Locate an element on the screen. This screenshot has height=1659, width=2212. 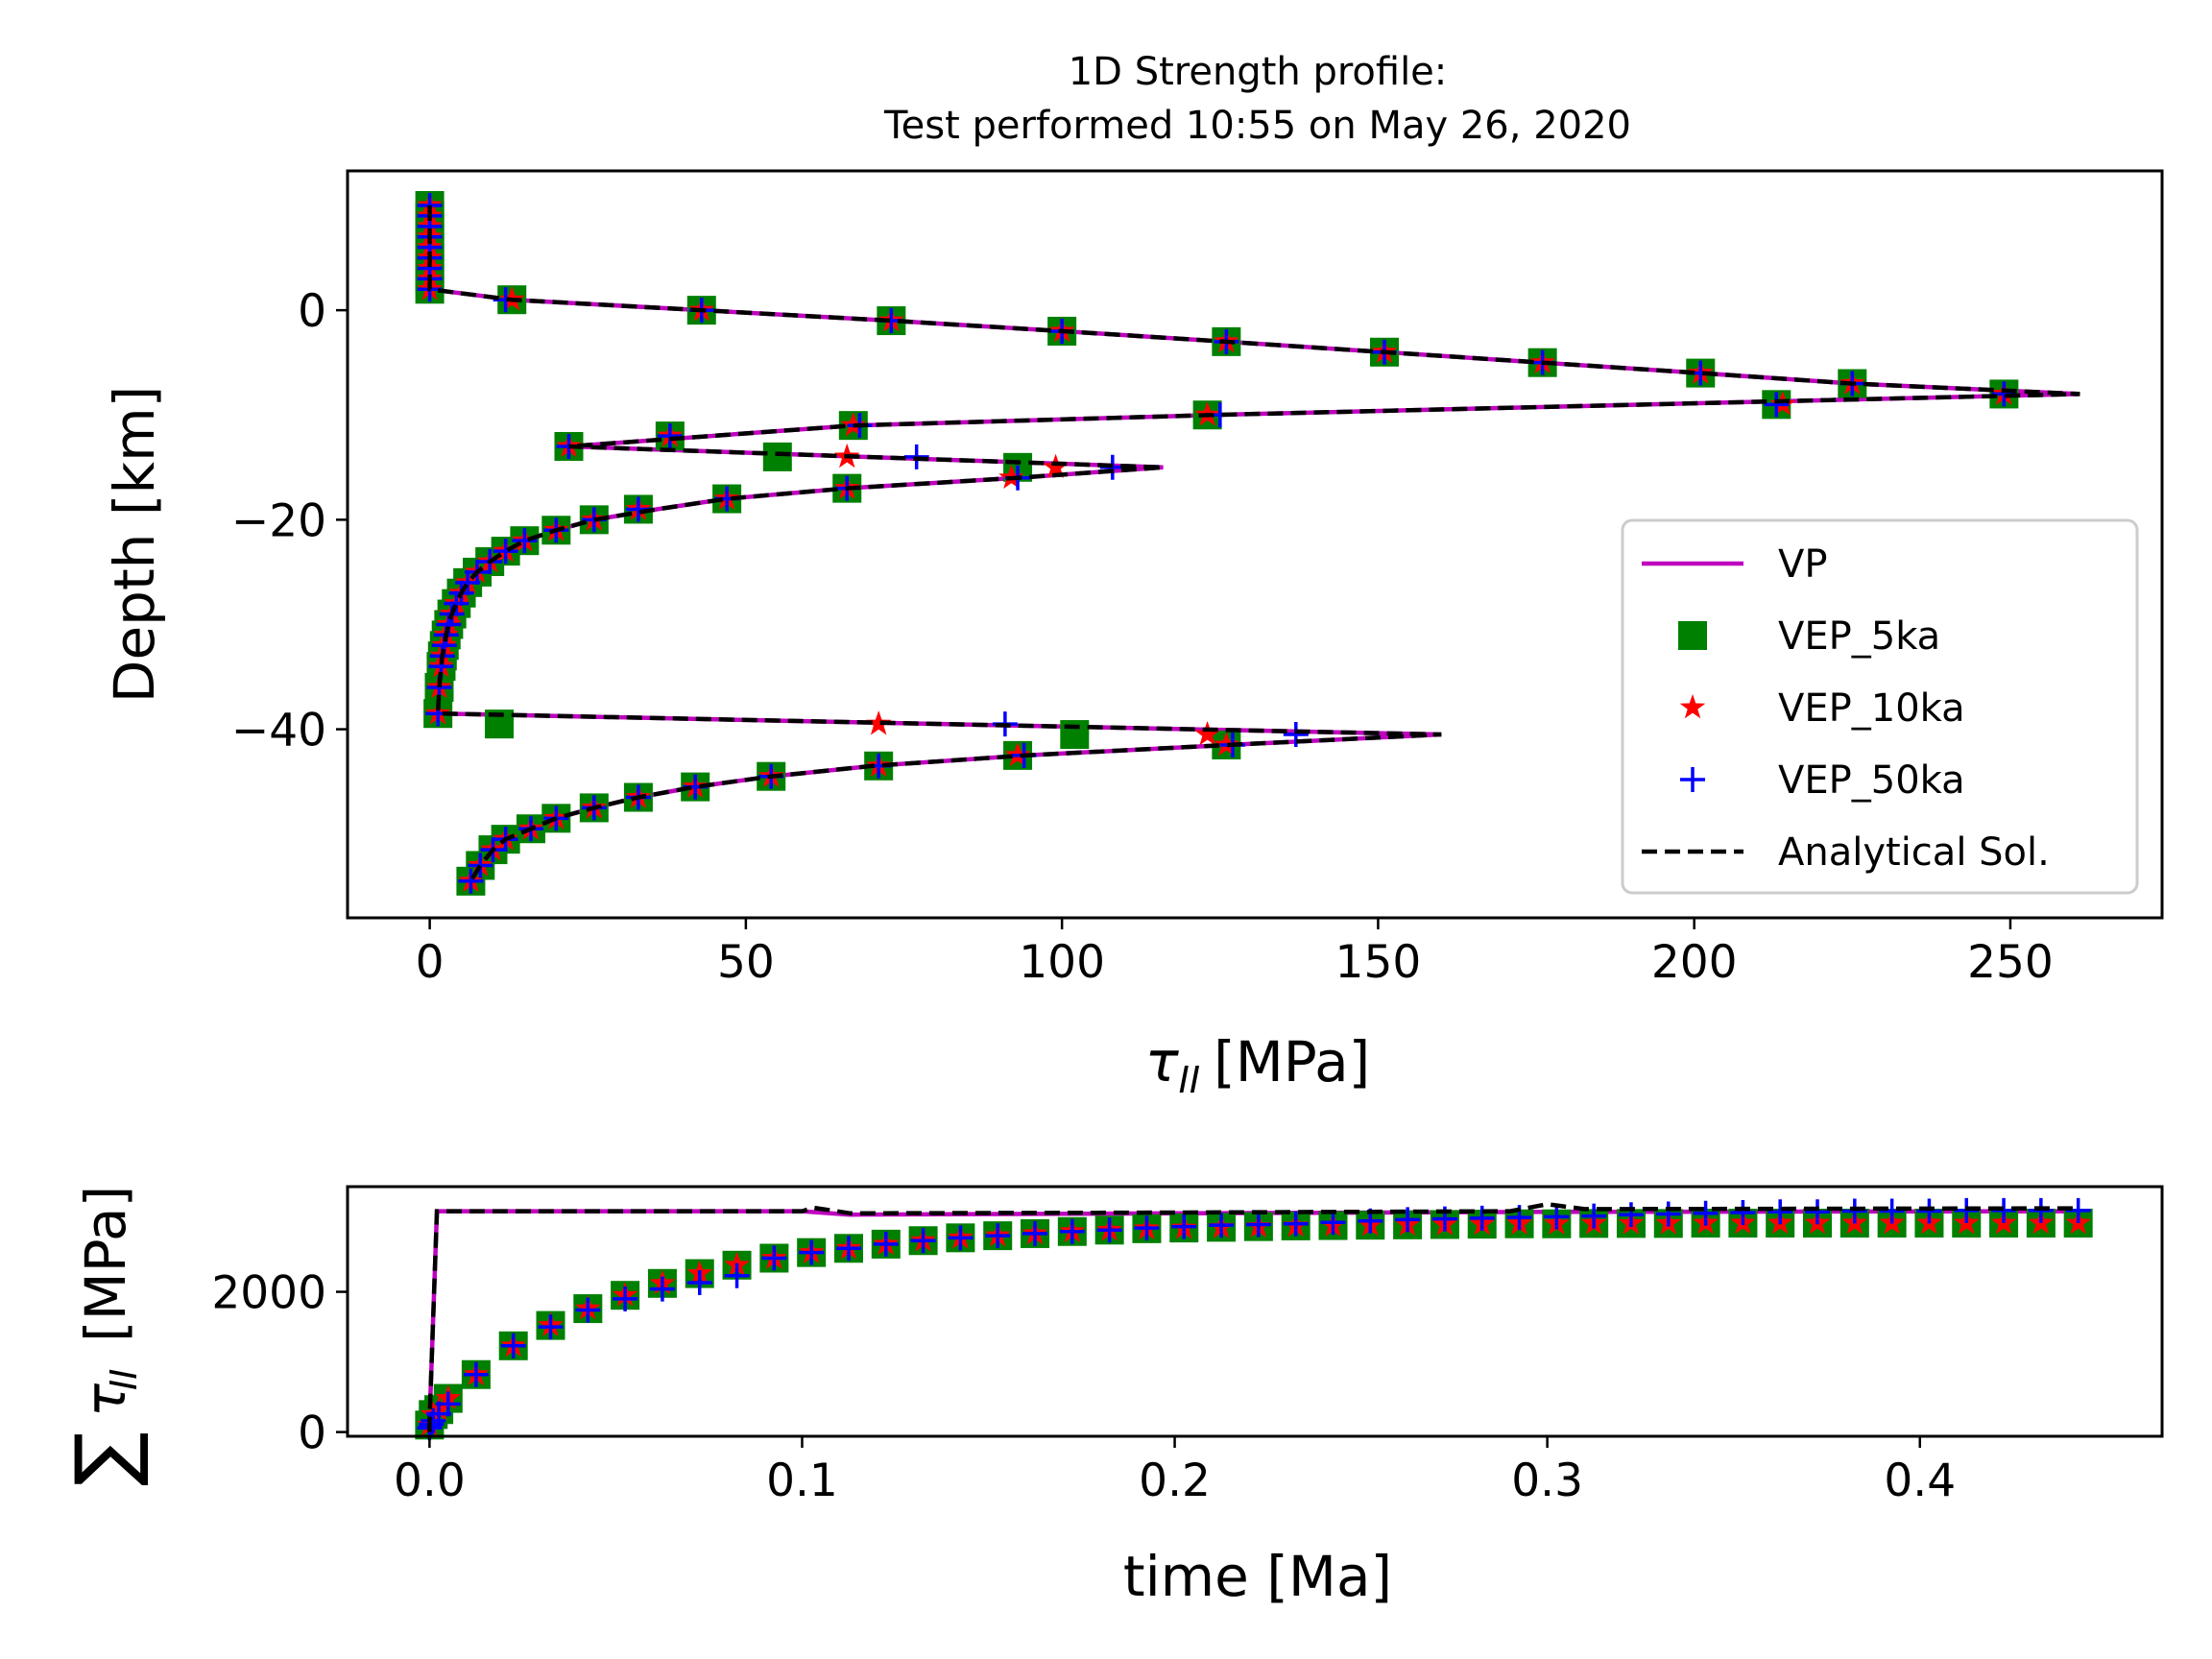
cumulative-x-ticks: 0.0 0.1 0.2 0.3 0.4 is located at coordinates (1175, 1471).